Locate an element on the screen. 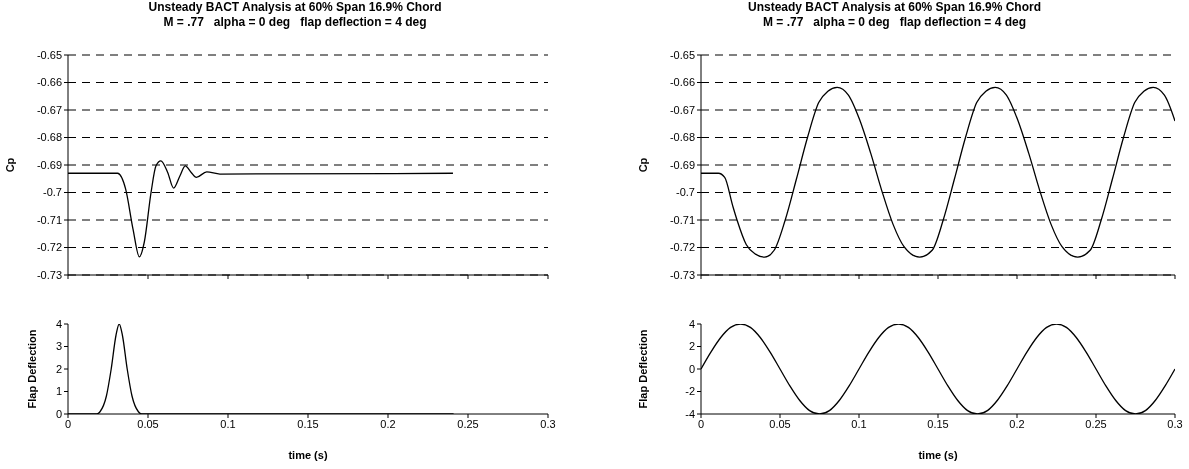  y-tick-label: -2 is located at coordinates (690, 391).